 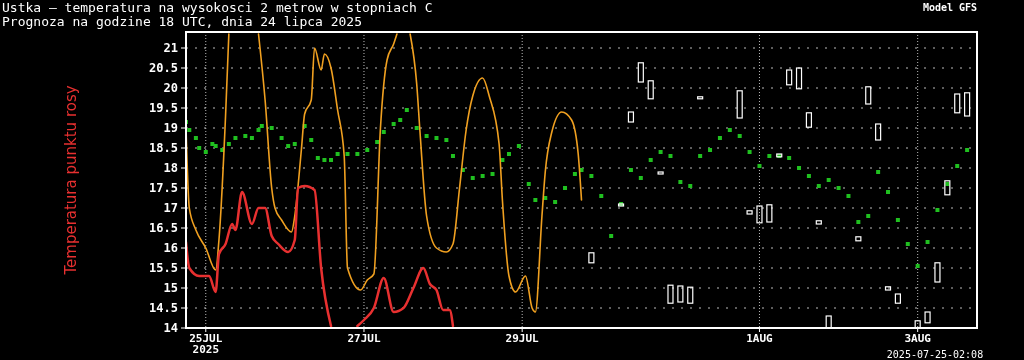 What do you see at coordinates (163, 68) in the screenshot?
I see `y-tick-label: 20.5` at bounding box center [163, 68].